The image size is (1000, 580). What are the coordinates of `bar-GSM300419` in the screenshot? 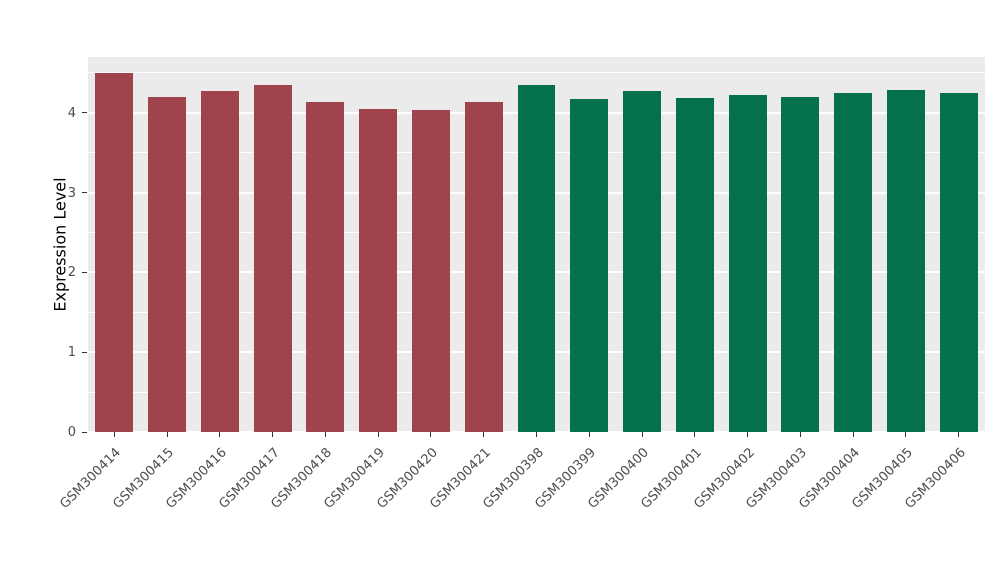 It's located at (378, 270).